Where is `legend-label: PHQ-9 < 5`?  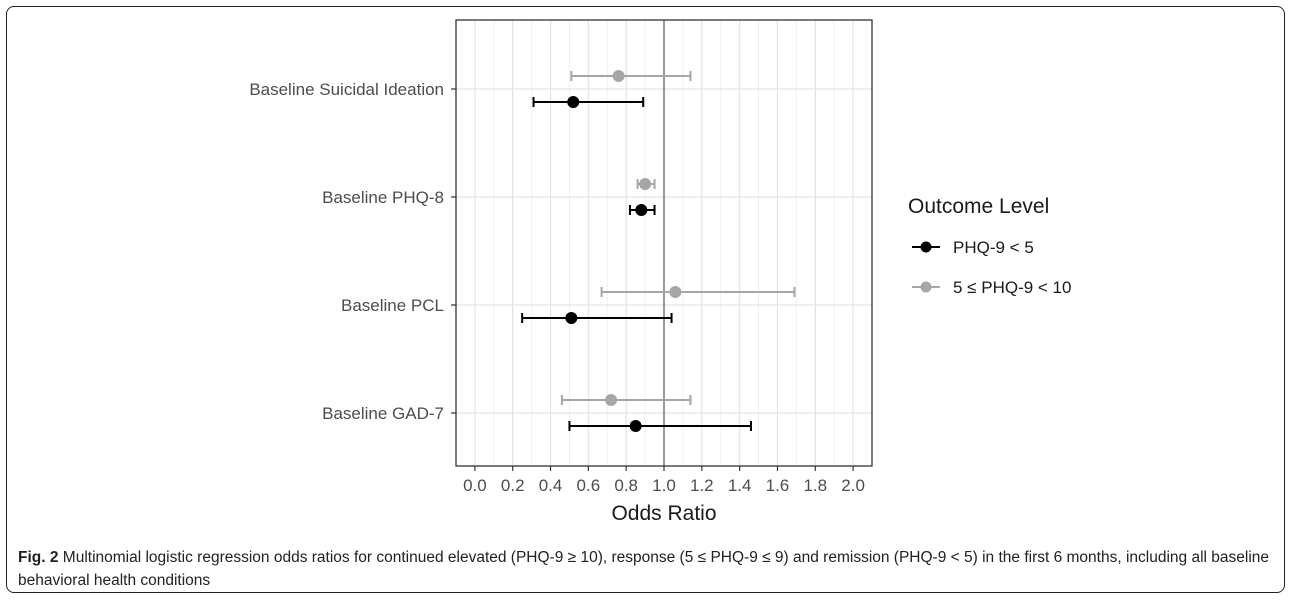
legend-label: PHQ-9 < 5 is located at coordinates (993, 247).